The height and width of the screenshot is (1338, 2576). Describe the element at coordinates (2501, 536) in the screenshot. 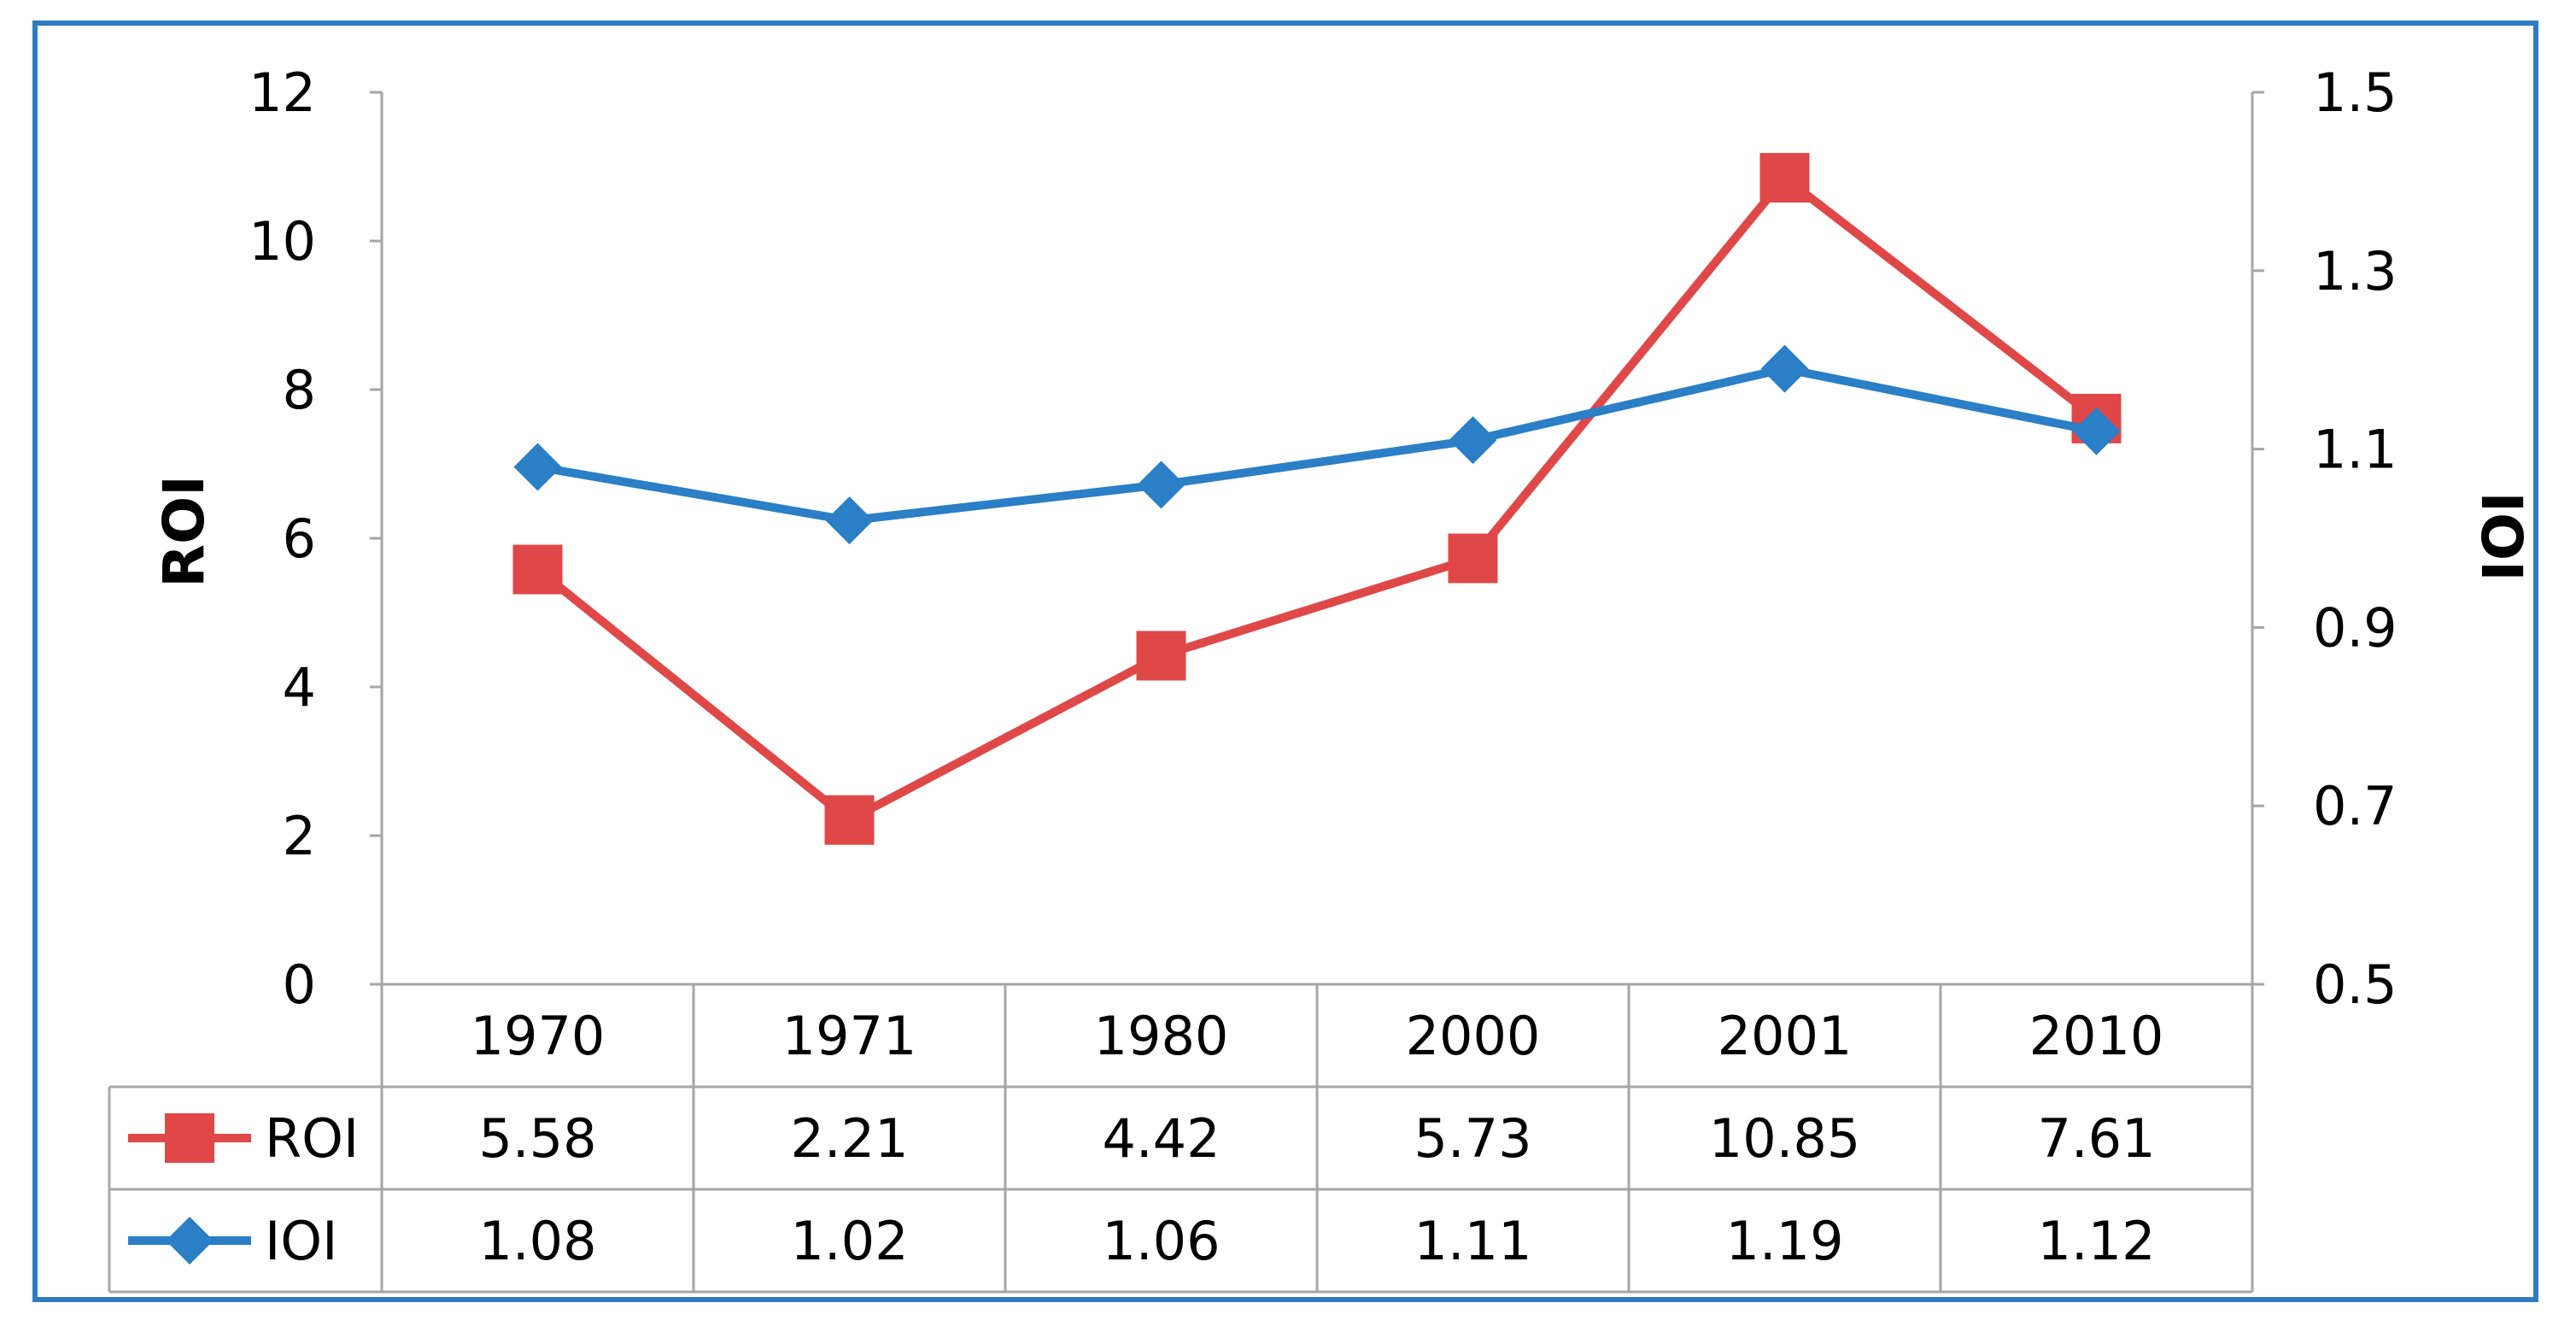

I see `y-axis-right-label: IOI` at that location.